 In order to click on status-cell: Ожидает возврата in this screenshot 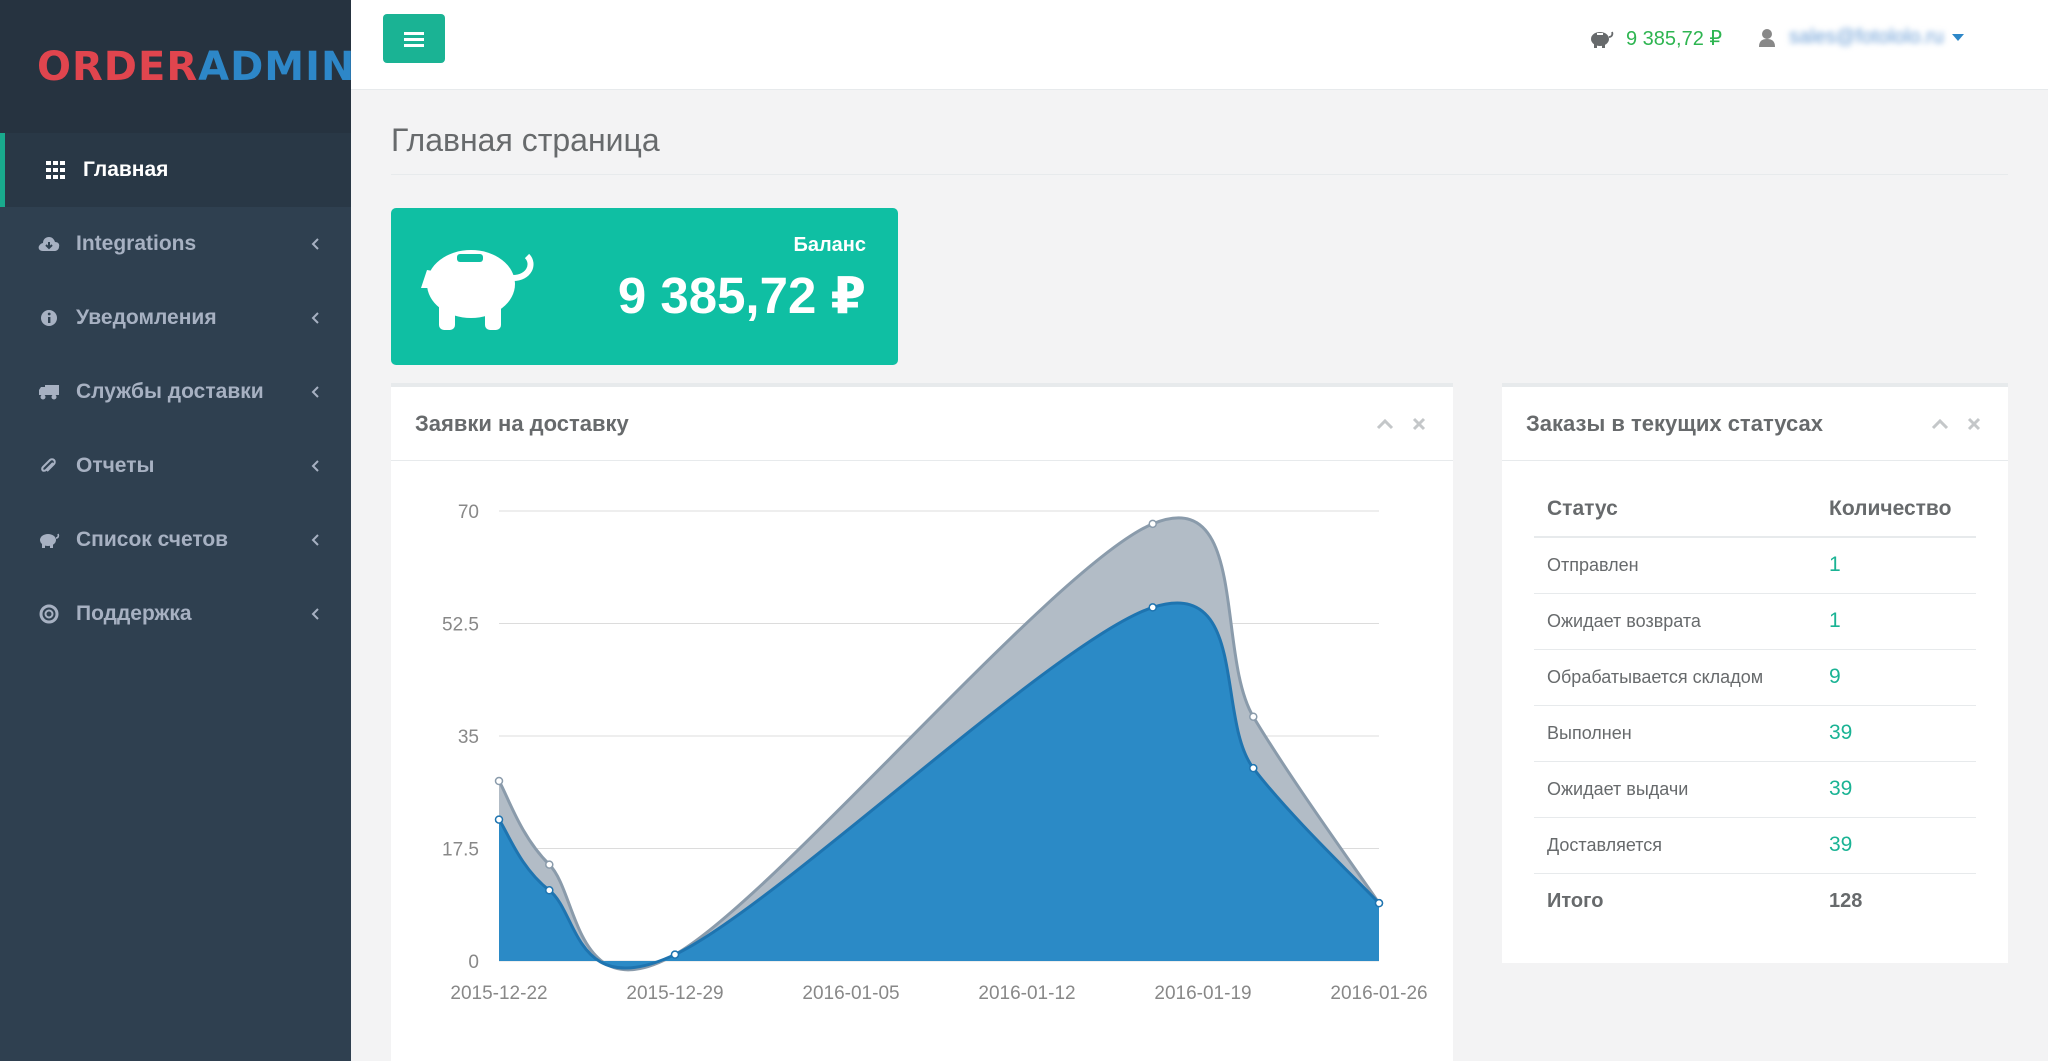, I will do `click(1675, 621)`.